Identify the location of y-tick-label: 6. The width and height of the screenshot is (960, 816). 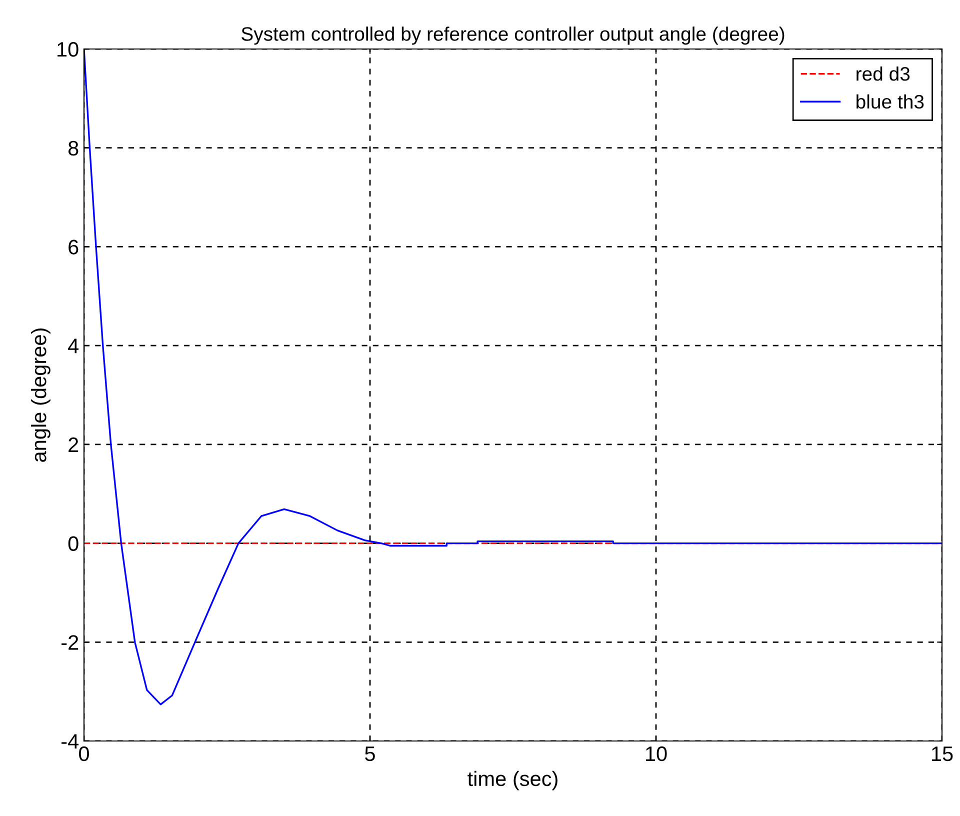
(73, 247).